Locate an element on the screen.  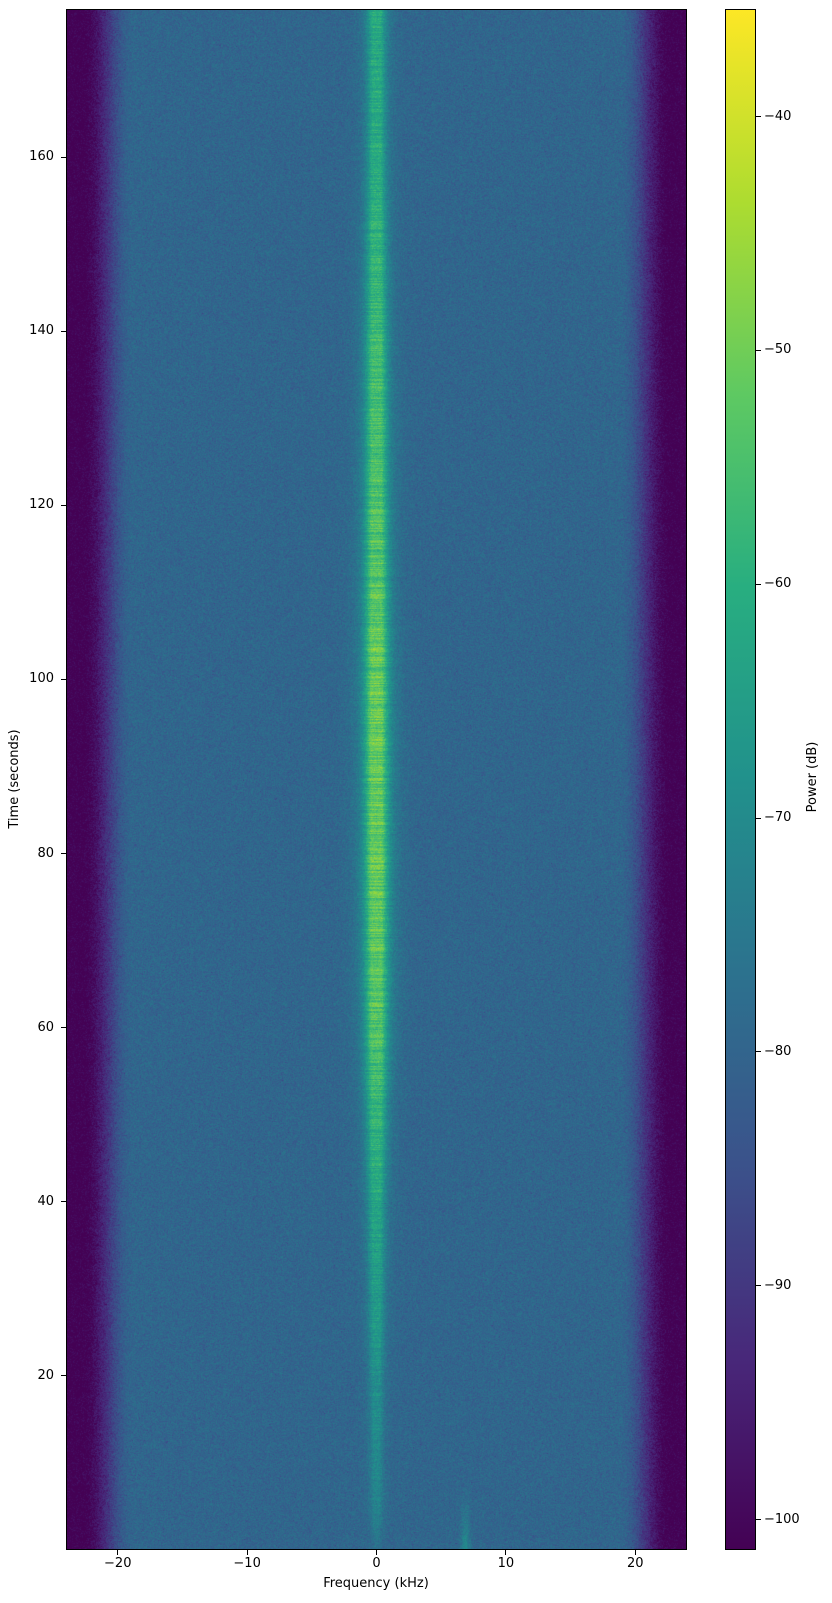
x-tick-label: −10 is located at coordinates (247, 1563).